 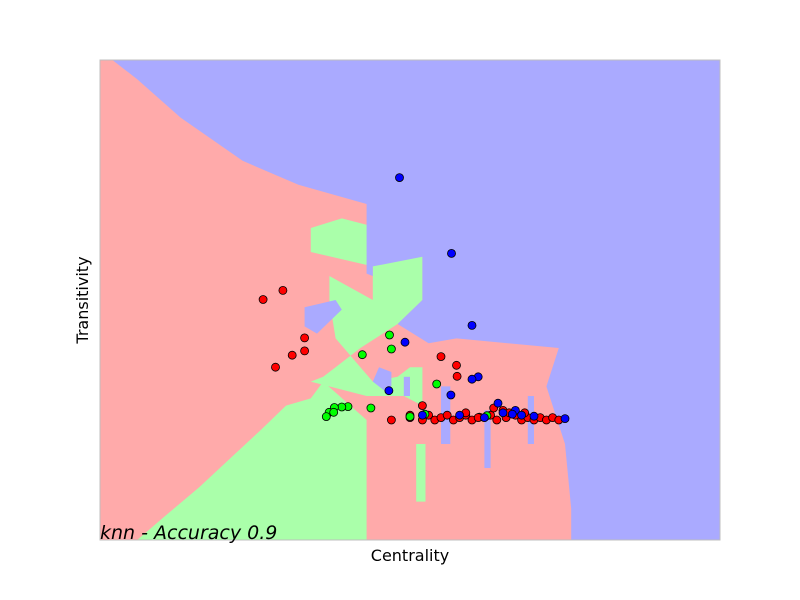 I want to click on accuracy-annotation: knn - Accuracy 0.9, so click(x=188, y=533).